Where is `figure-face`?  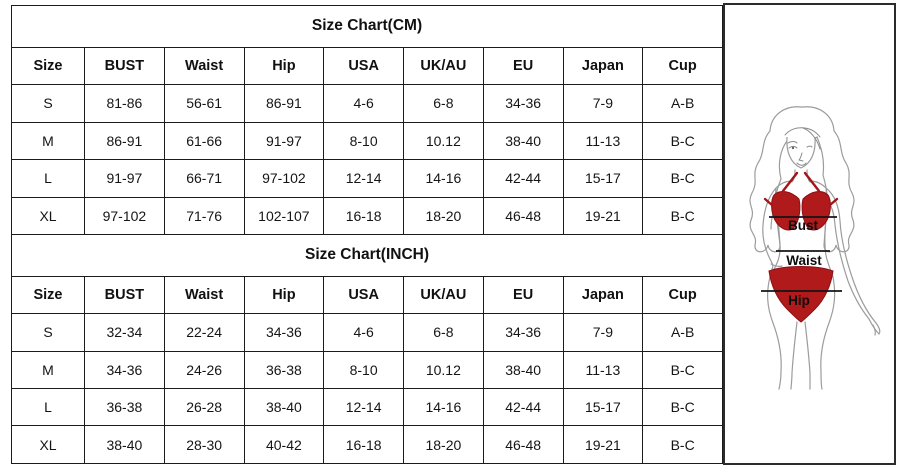 figure-face is located at coordinates (801, 152).